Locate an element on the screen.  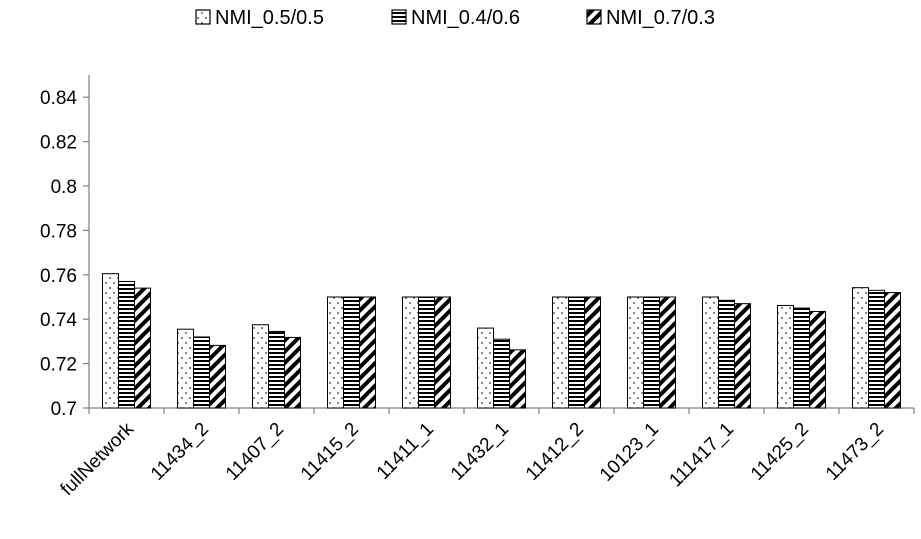
legend: NMI_0.5/0.5 NMI_0.4/0.6 NMI_0.7/0.3 is located at coordinates (455, 18).